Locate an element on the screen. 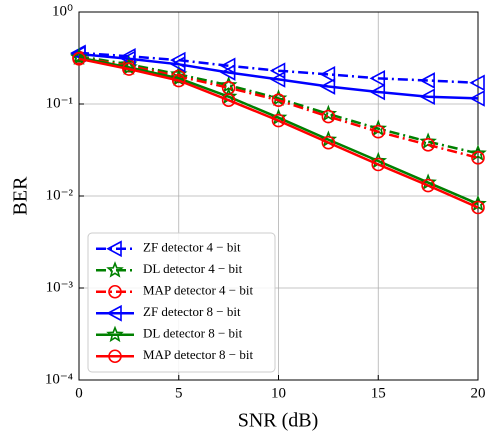 Image resolution: width=499 pixels, height=445 pixels. legend-label: DL detector 4 − bit is located at coordinates (193, 268).